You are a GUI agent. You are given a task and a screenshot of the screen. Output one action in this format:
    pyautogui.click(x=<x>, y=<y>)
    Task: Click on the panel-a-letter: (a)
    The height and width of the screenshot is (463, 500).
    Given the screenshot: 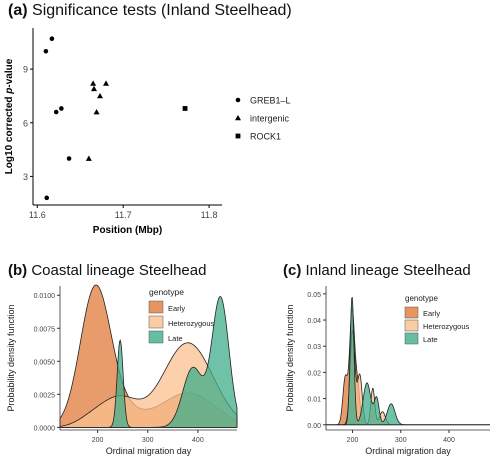 What is the action you would take?
    pyautogui.click(x=18, y=10)
    